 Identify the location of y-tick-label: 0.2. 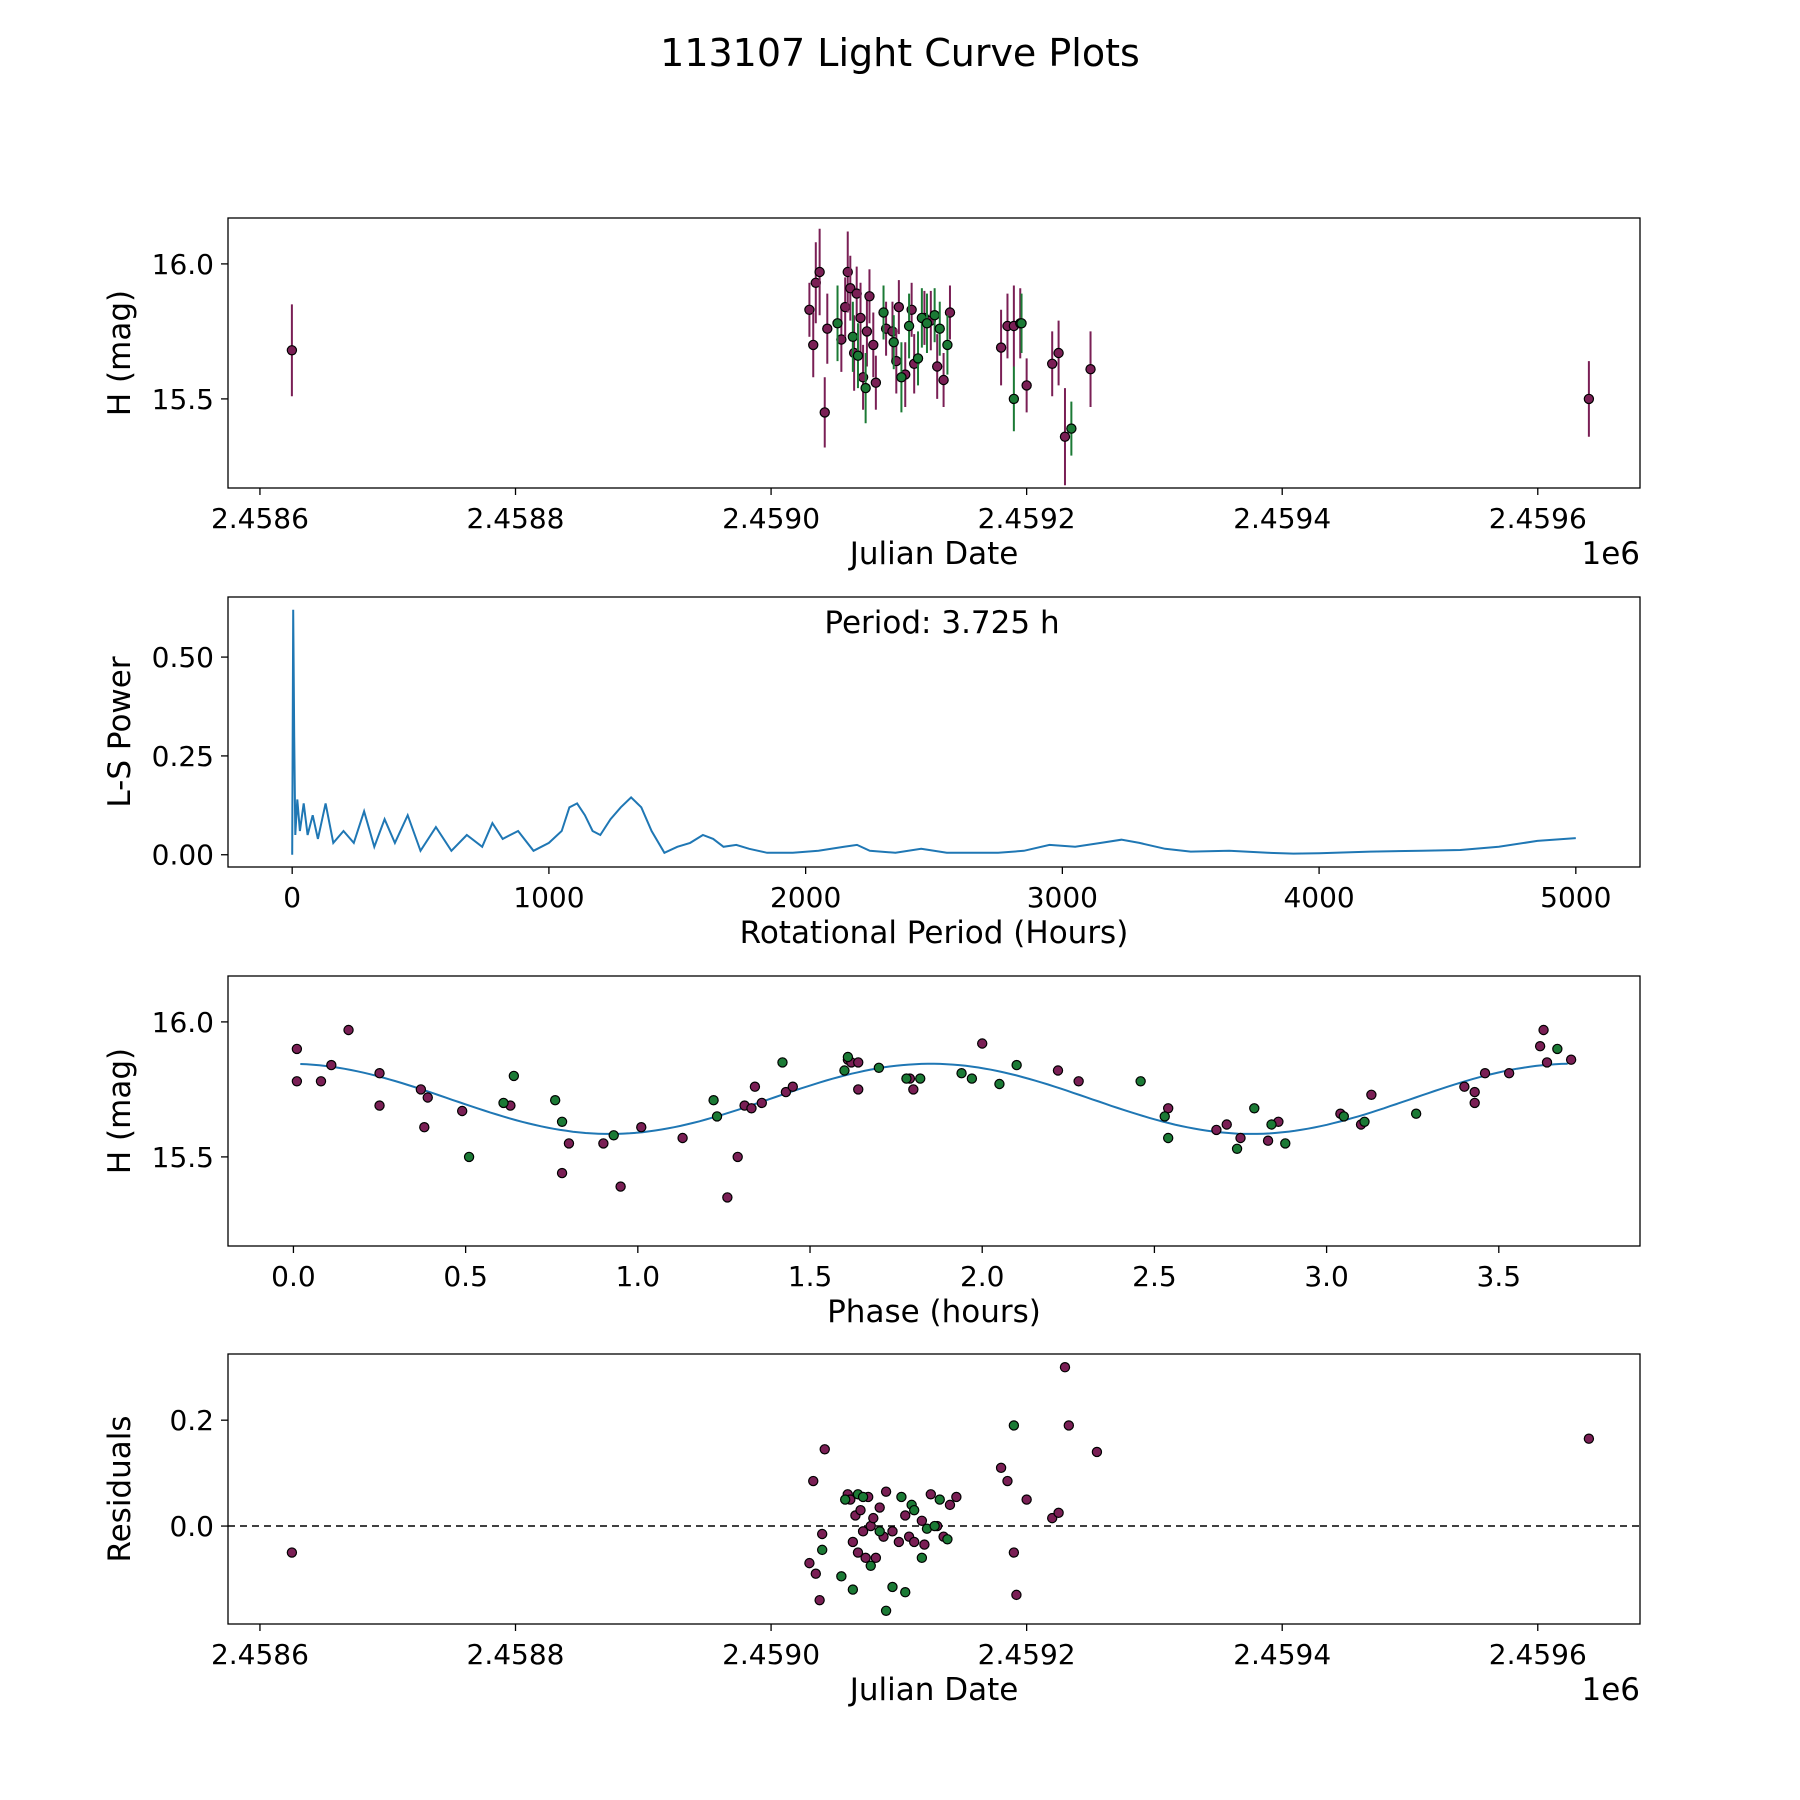
(191, 1420).